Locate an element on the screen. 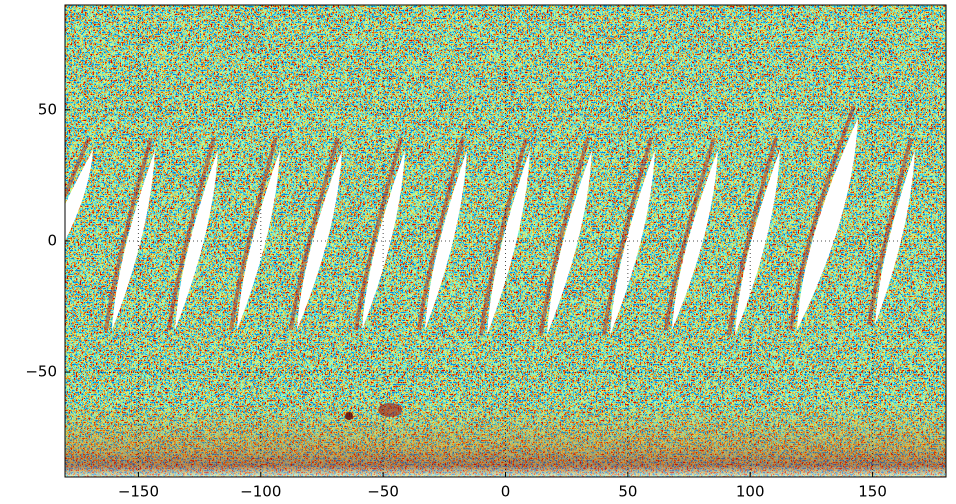 Image resolution: width=956 pixels, height=504 pixels. x-tick-label: −50 is located at coordinates (383, 492).